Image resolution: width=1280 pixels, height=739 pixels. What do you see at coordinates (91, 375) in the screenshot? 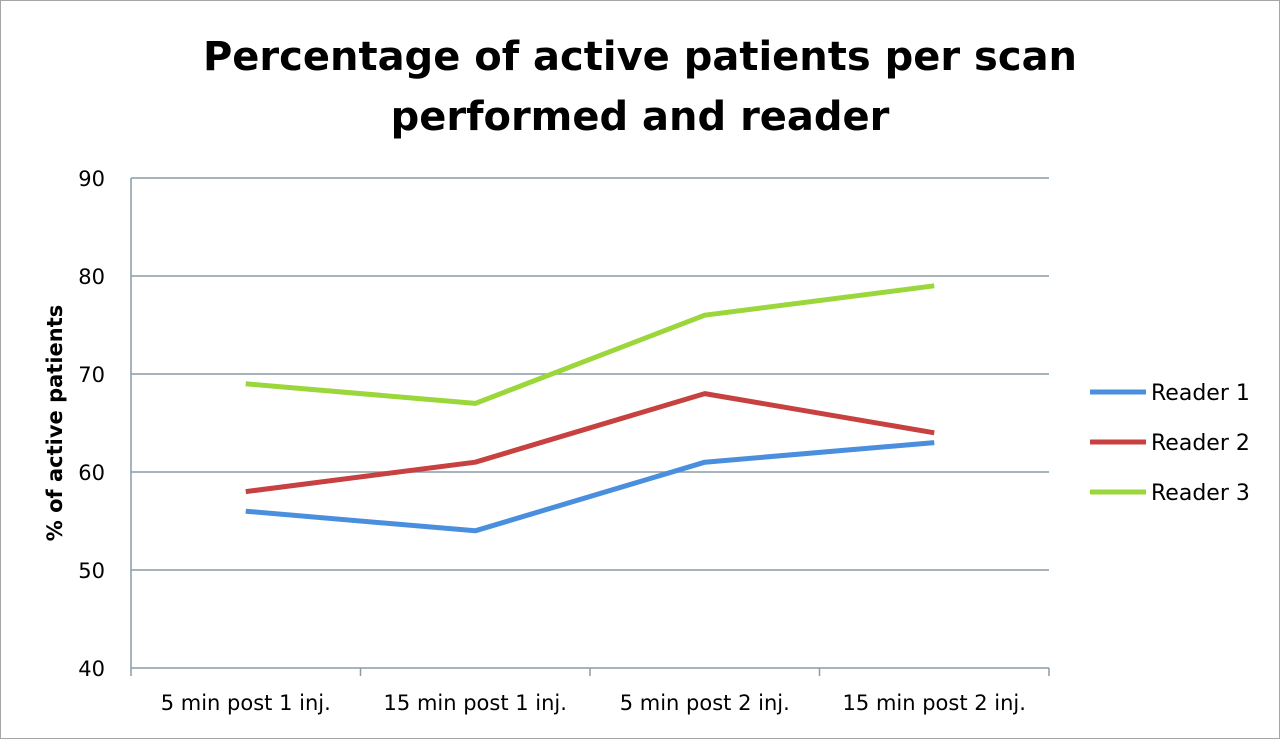
I see `y-tick-label: 70` at bounding box center [91, 375].